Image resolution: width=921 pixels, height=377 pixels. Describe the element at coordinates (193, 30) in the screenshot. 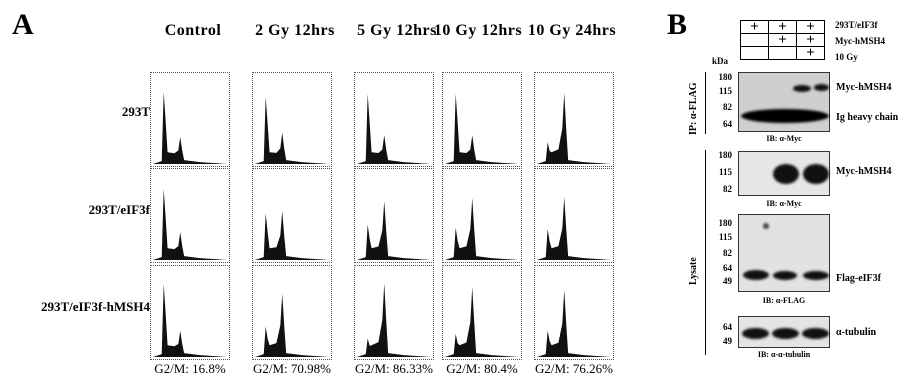

I see `column-label: Control` at that location.